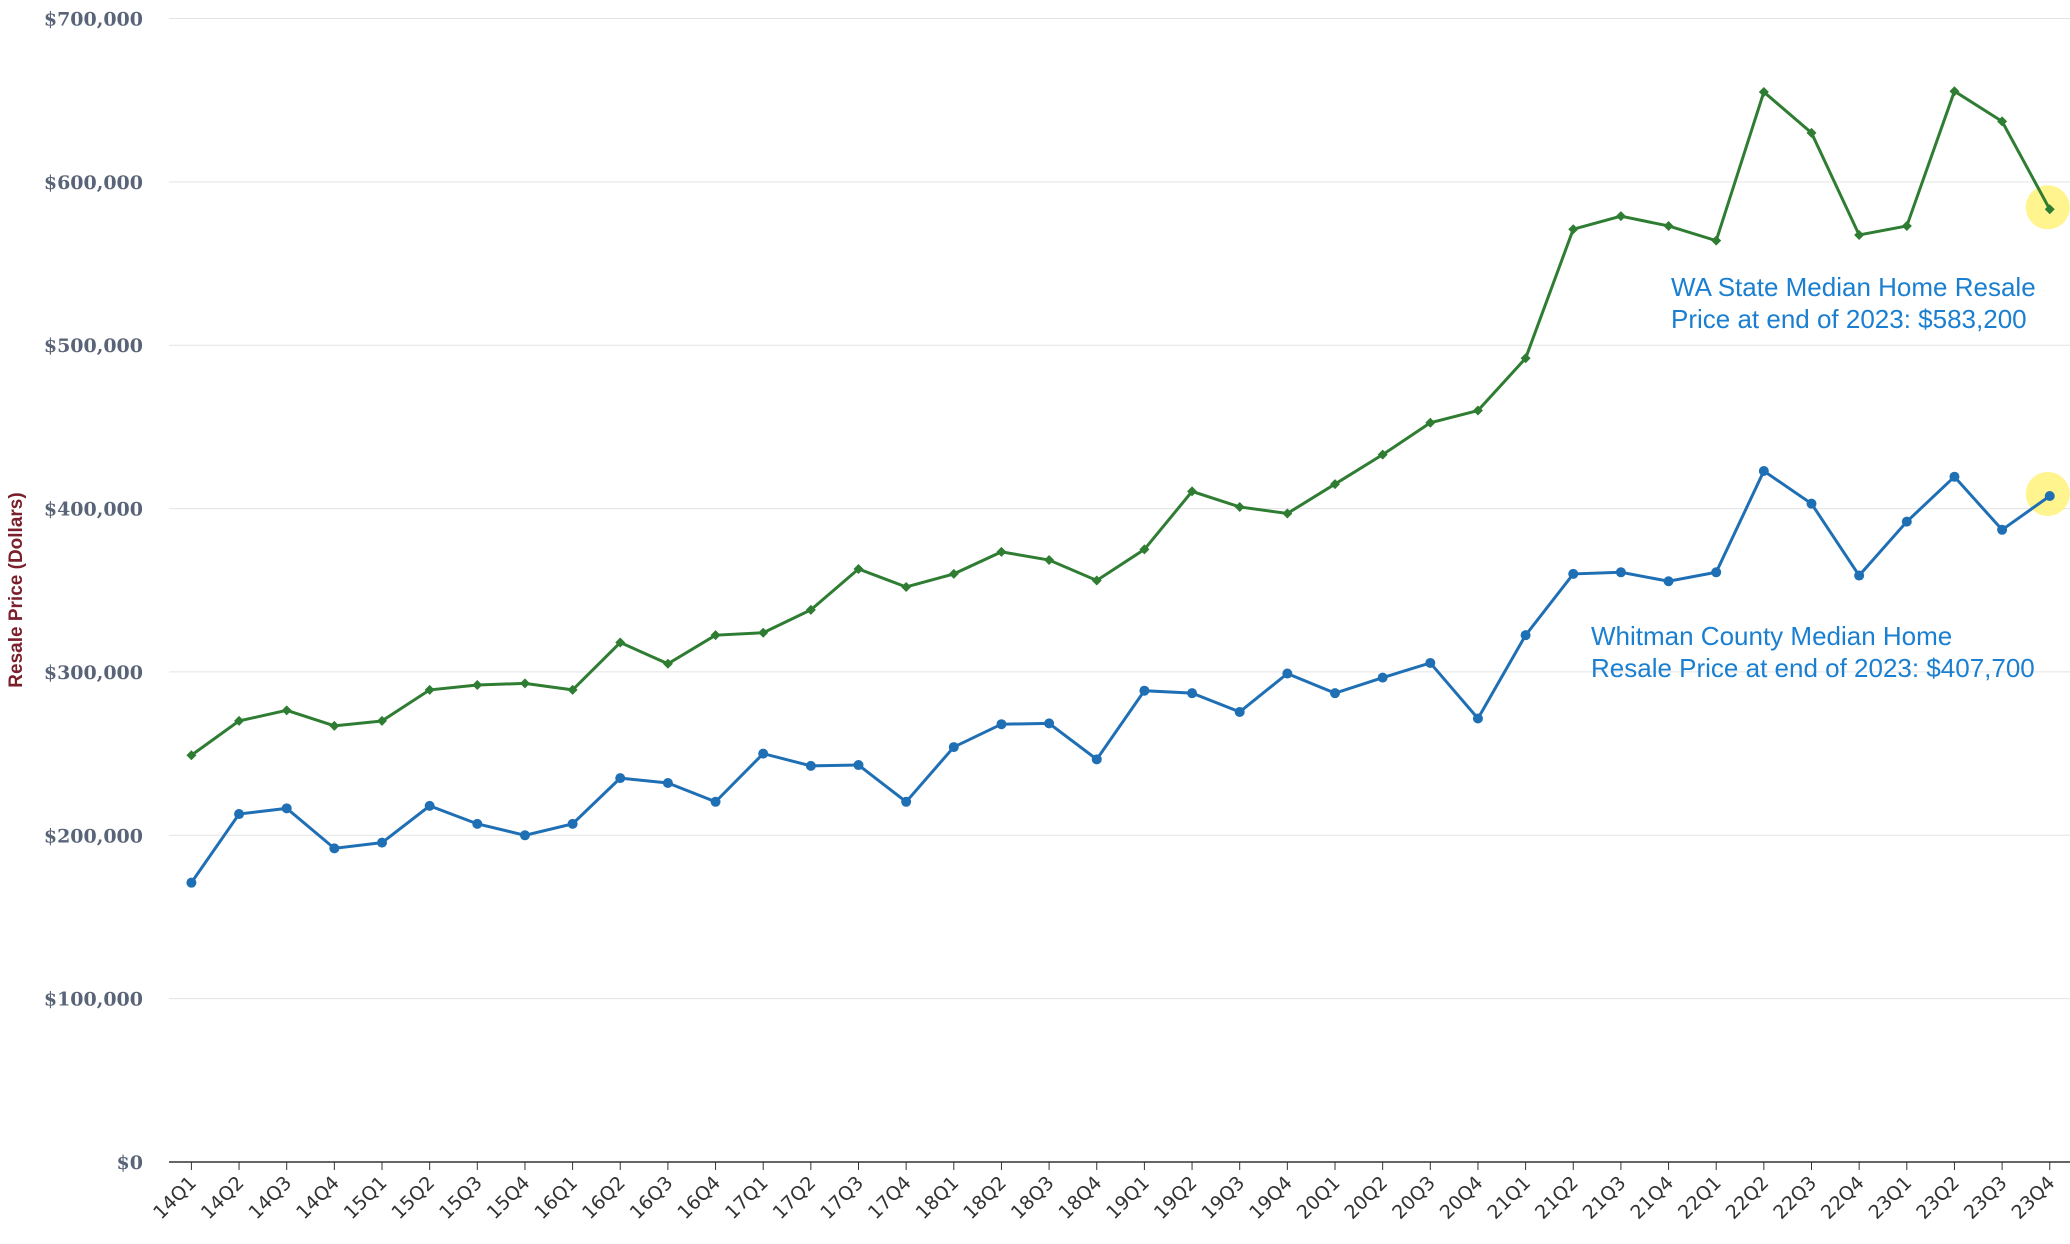 This screenshot has width=2070, height=1244. Describe the element at coordinates (93, 836) in the screenshot. I see `y-tick-label: $200,000` at that location.